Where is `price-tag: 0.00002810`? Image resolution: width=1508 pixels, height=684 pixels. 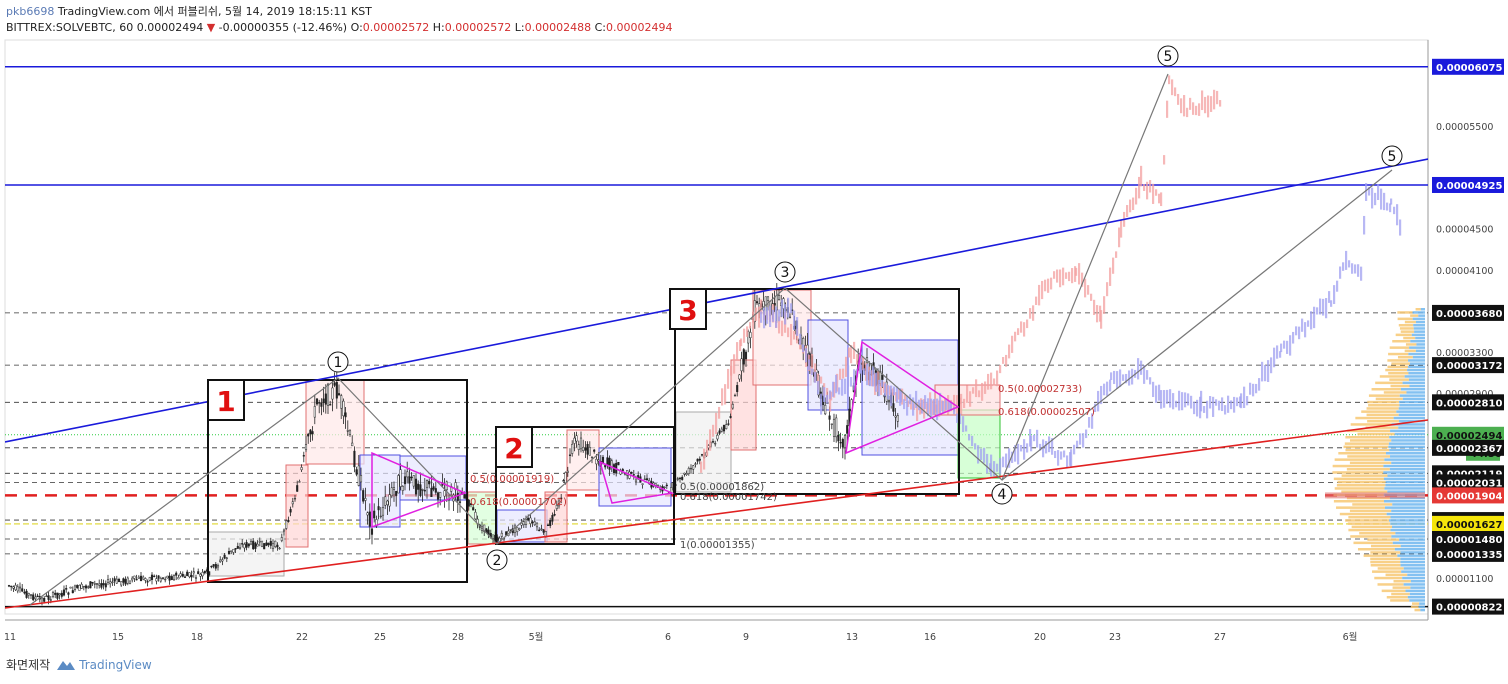
price-tag: 0.00002810 is located at coordinates (1468, 402).